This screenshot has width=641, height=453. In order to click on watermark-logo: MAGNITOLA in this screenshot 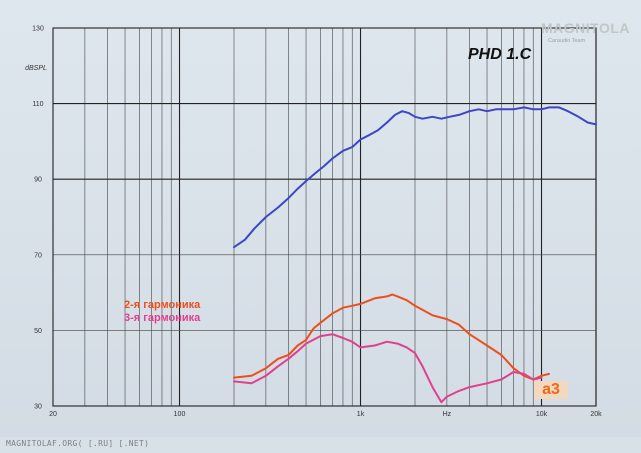, I will do `click(586, 28)`.